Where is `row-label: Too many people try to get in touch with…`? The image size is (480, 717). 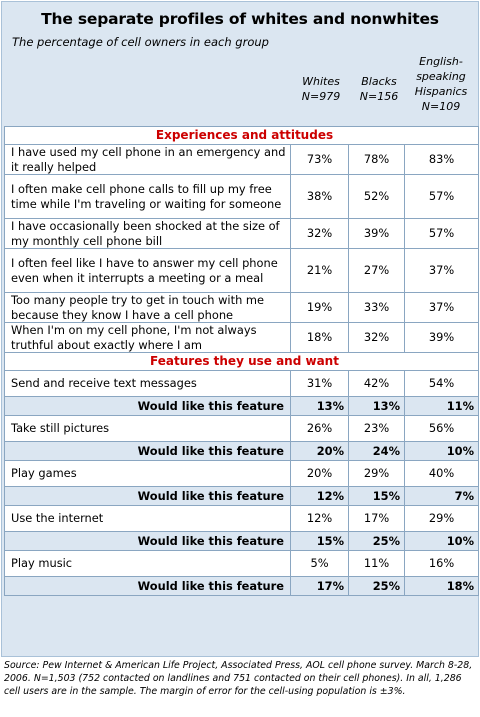 row-label: Too many people try to get in touch with… is located at coordinates (147, 307).